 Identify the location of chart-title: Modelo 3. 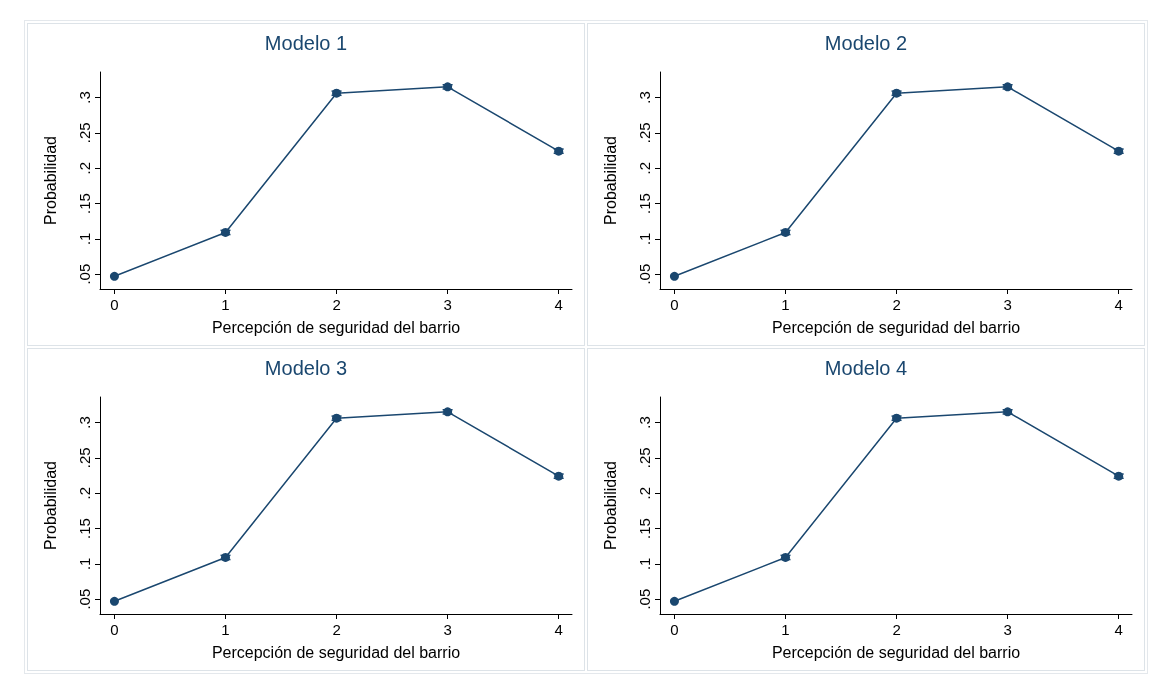
(306, 368).